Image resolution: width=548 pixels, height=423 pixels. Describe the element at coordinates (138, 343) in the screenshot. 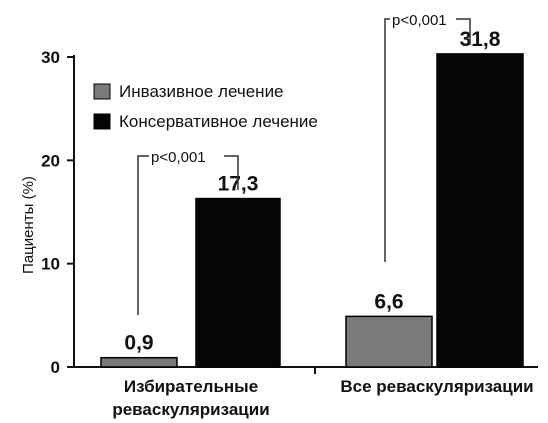

I see `value-label: 0,9` at that location.